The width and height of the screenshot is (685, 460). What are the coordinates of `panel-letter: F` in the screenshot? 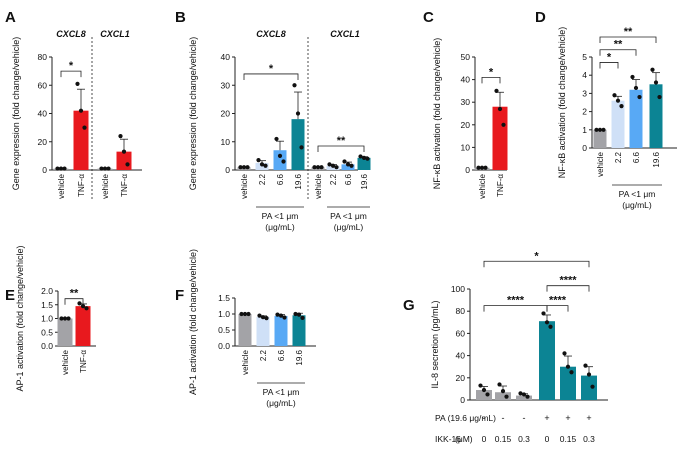 It's located at (179, 295).